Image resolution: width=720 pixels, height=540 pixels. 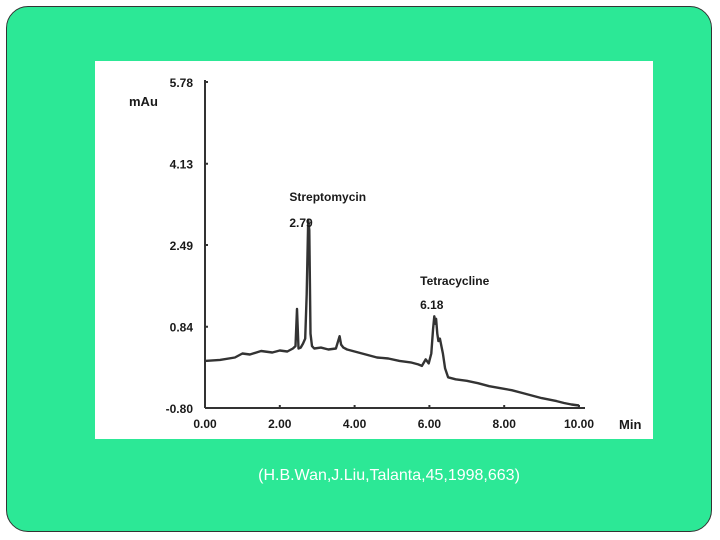 What do you see at coordinates (182, 83) in the screenshot?
I see `y-tick-label: 5.78` at bounding box center [182, 83].